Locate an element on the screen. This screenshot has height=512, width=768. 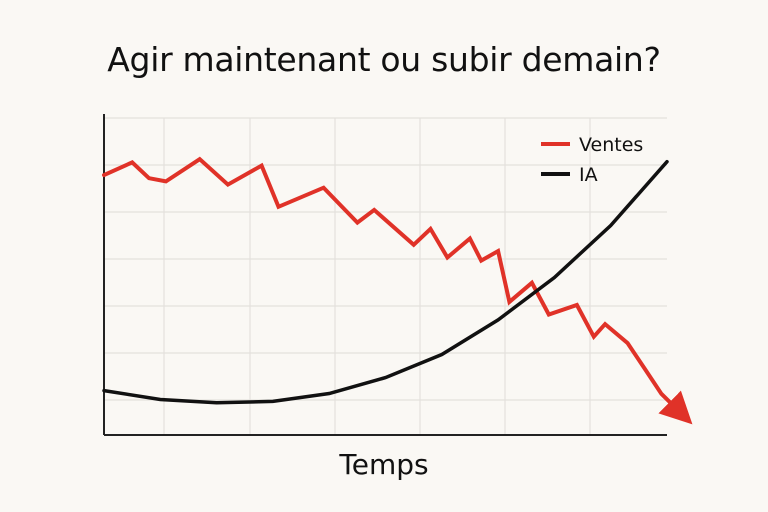
chart-title: Agir maintenant ou subir demain? is located at coordinates (384, 59).